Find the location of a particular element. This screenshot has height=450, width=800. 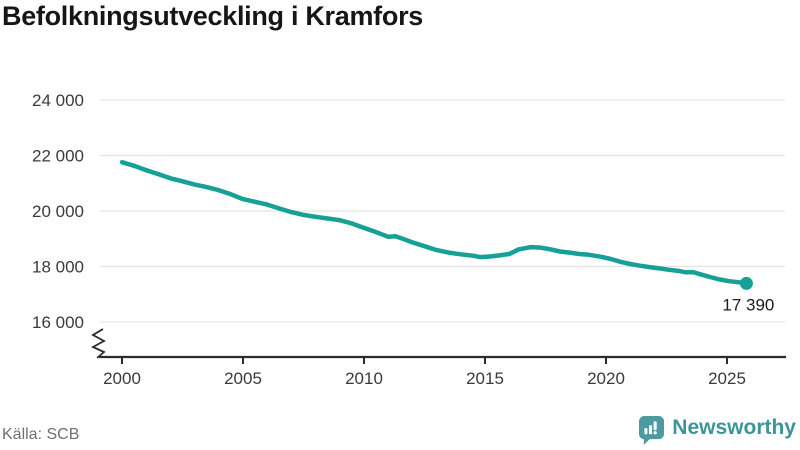

x-tick-label: 2015 is located at coordinates (485, 378).